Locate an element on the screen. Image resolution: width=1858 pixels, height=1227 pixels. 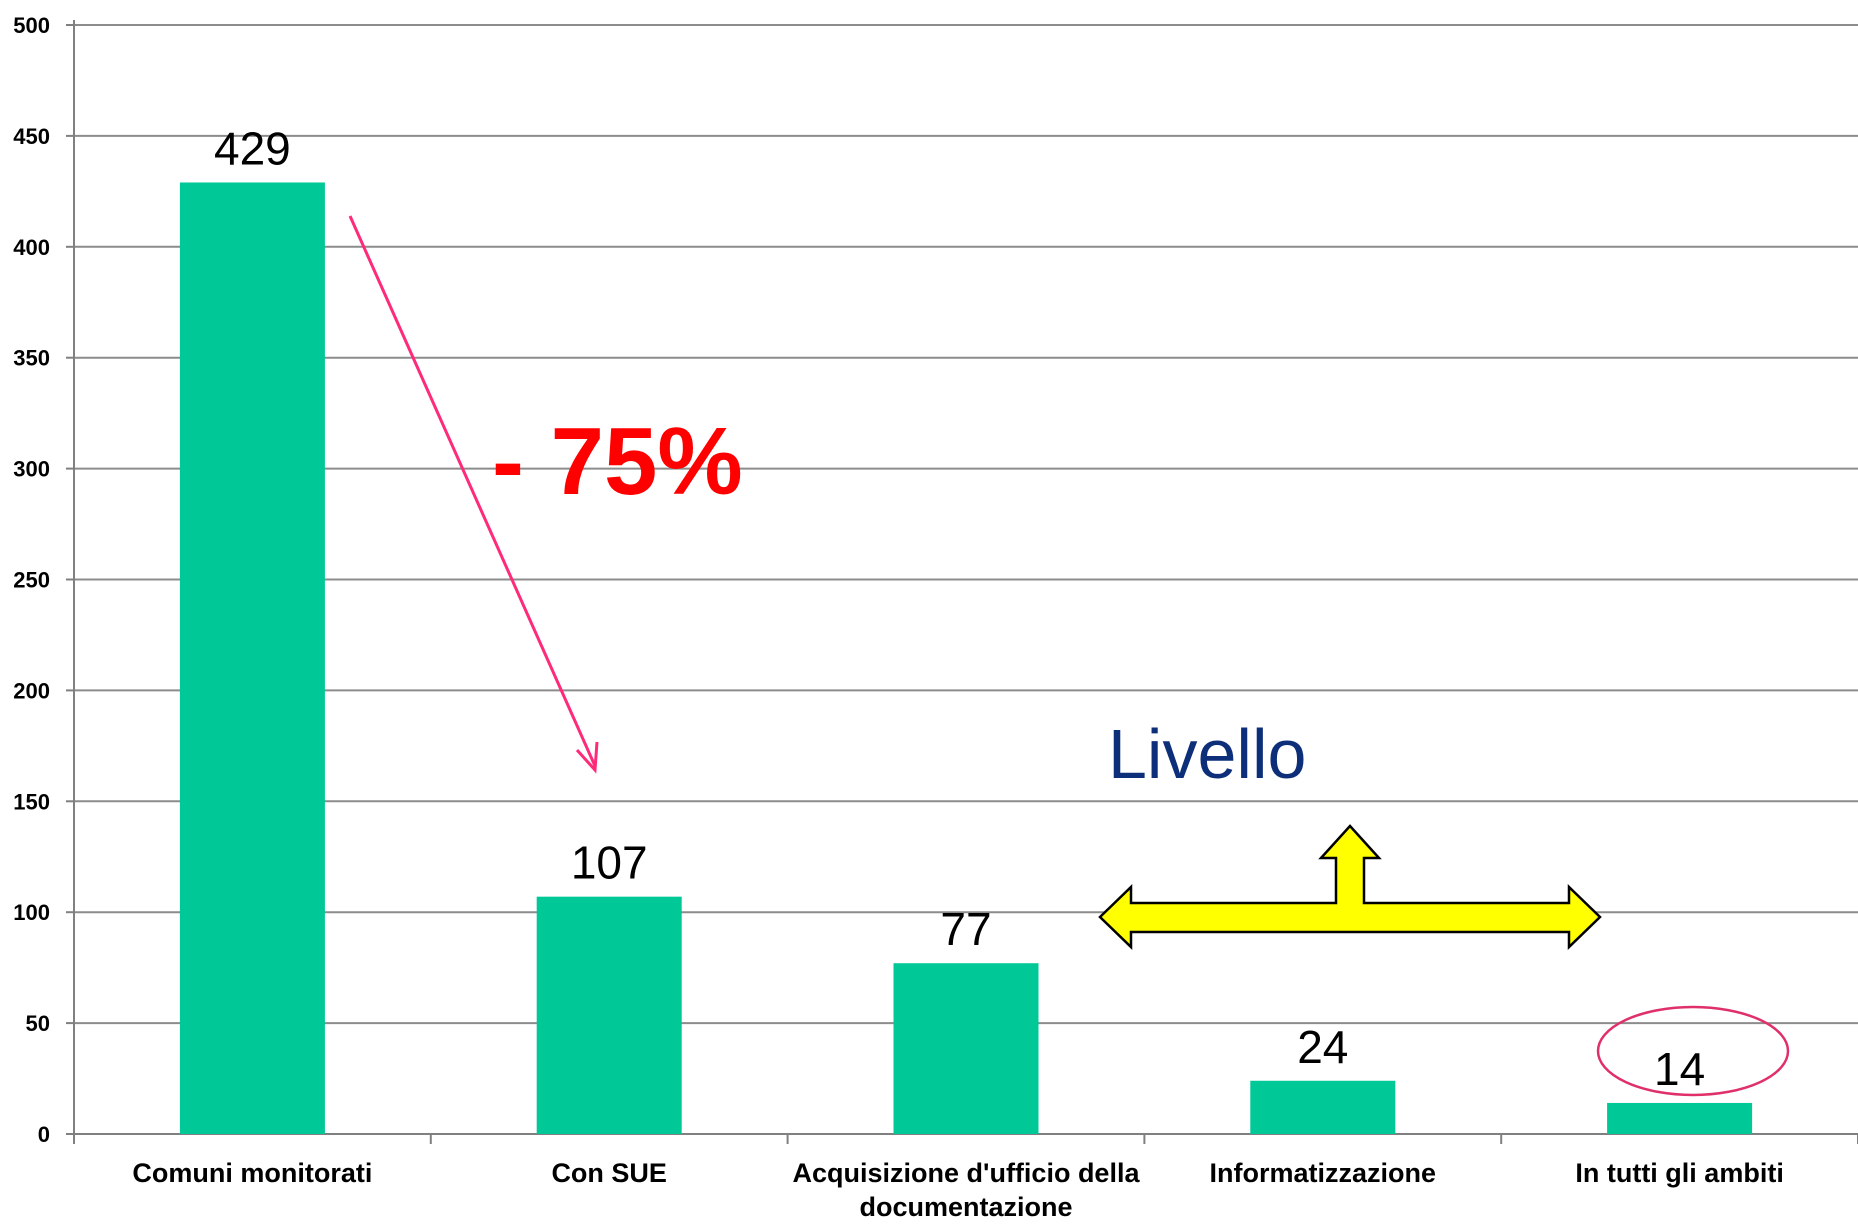
decrease-arrow-head is located at coordinates (587, 757).